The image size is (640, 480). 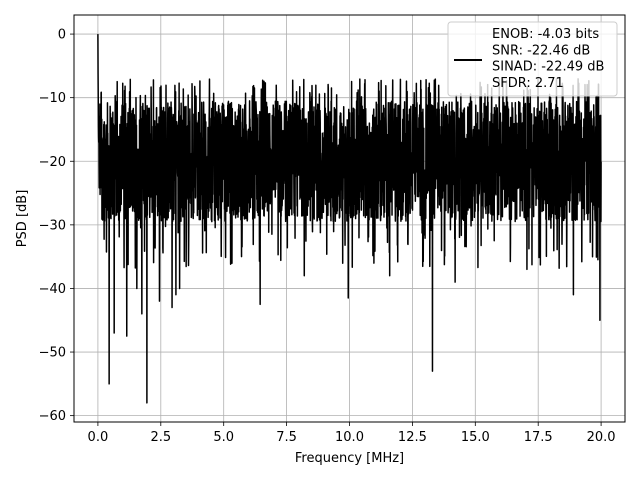 I want to click on y-tick-label: −30, so click(x=52, y=225).